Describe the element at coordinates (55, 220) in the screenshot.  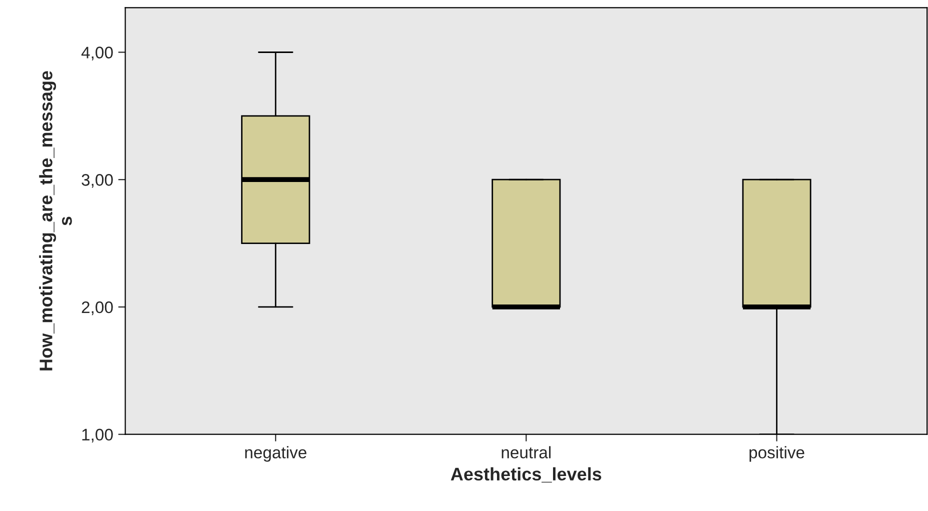
I see `y-axis-title: How_motivating_are_the_message s` at that location.